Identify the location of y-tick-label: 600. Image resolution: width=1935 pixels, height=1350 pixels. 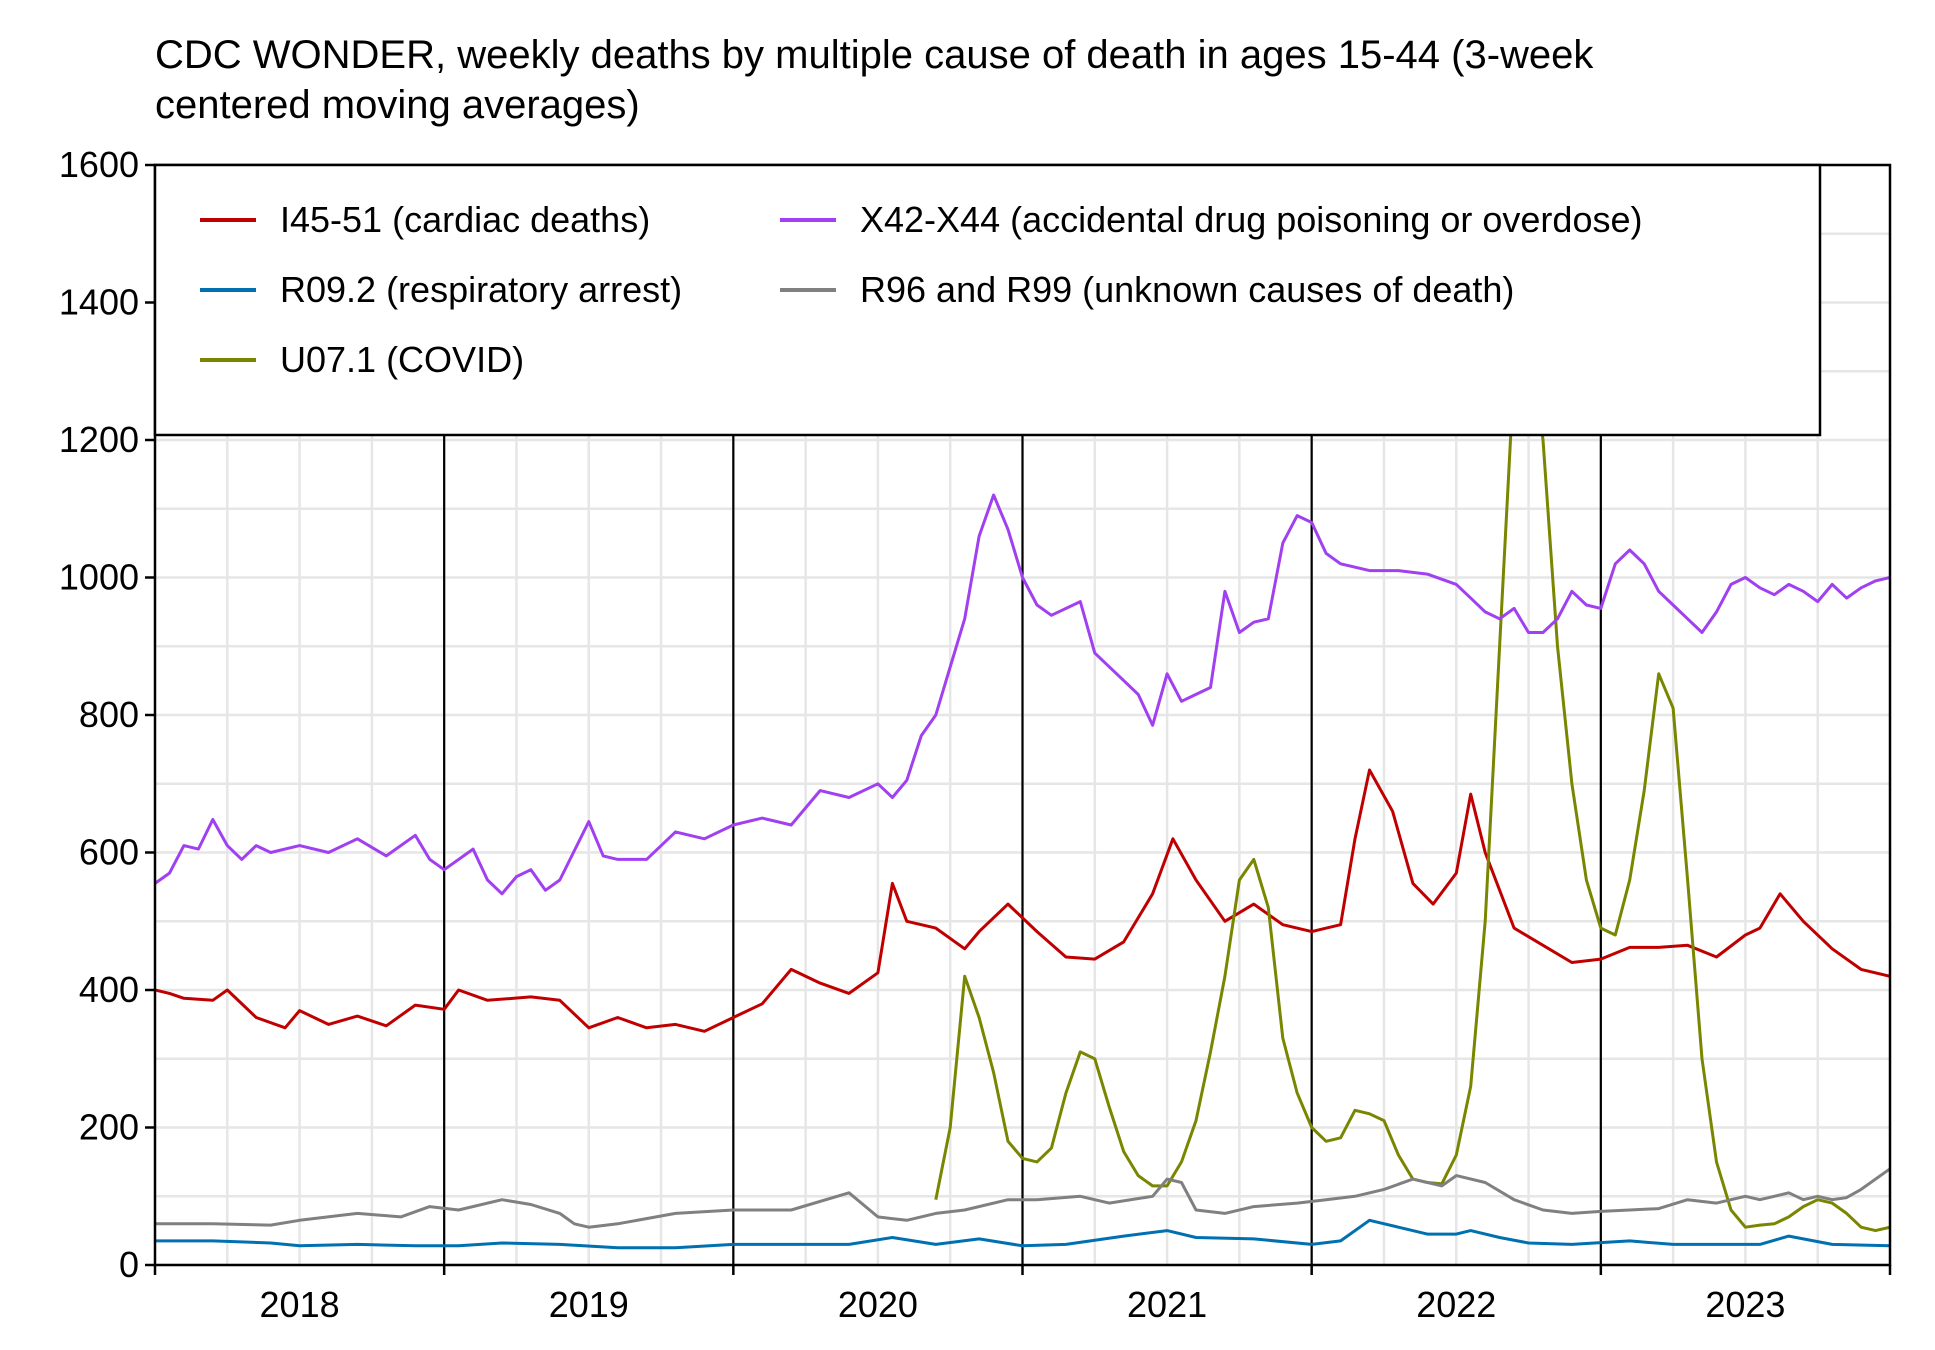
(109, 852).